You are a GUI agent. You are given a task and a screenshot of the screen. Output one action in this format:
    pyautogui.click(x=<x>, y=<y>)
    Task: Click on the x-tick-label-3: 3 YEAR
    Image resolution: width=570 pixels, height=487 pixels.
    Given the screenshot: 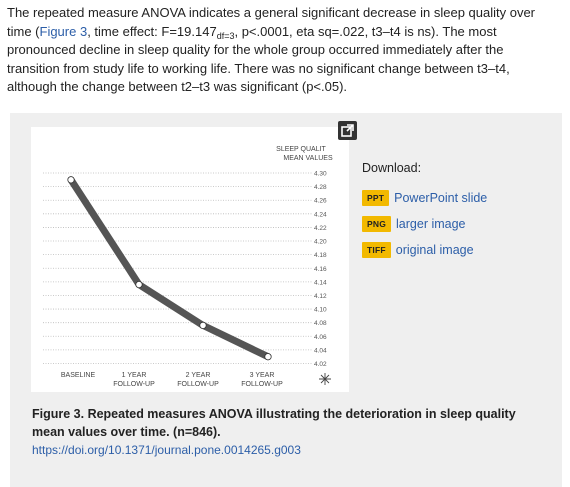 What is the action you would take?
    pyautogui.click(x=262, y=375)
    